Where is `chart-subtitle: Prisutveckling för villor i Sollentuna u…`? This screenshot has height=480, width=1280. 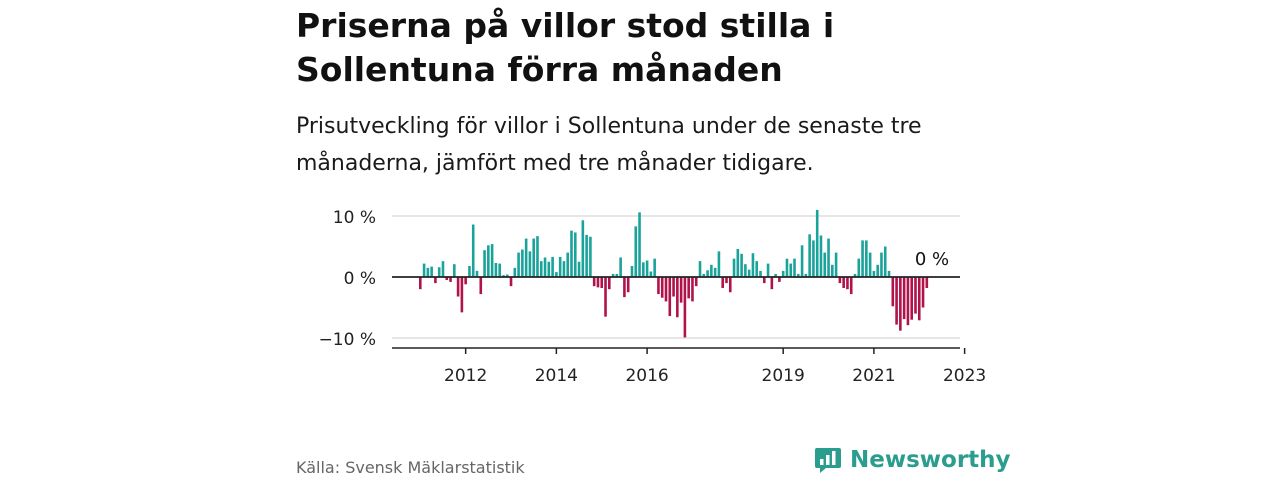 chart-subtitle: Prisutveckling för villor i Sollentuna u… is located at coordinates (609, 145).